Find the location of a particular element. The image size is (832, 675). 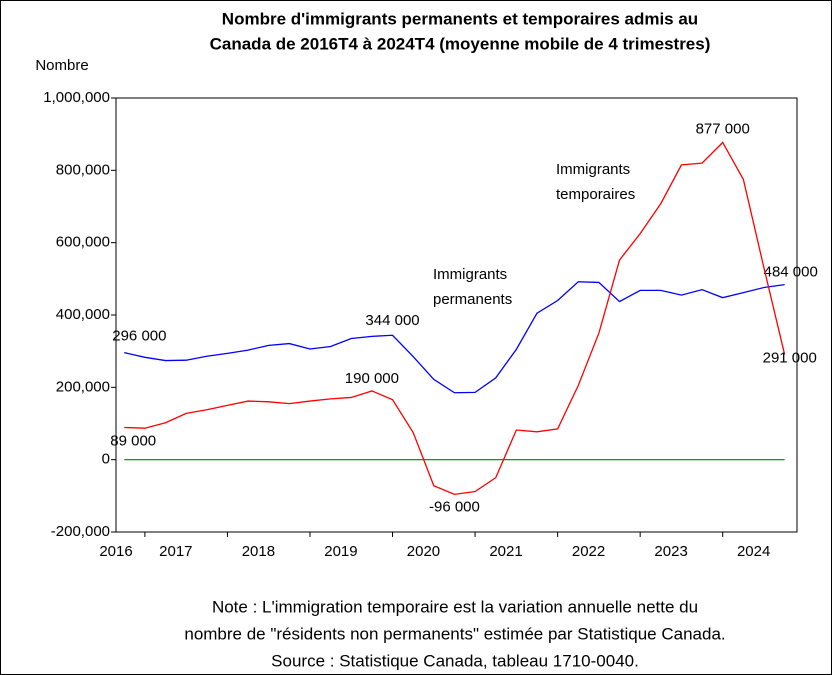

data-label: 89 000 is located at coordinates (133, 440).